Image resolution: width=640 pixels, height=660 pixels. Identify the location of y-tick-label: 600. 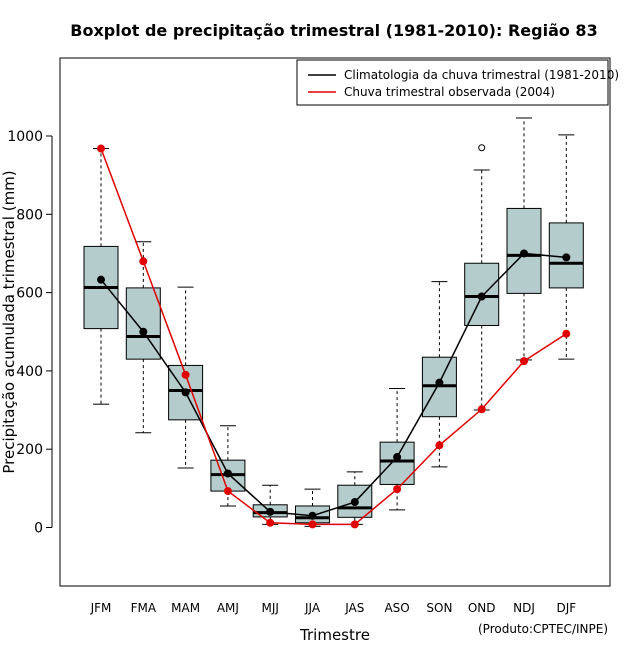
(29, 294).